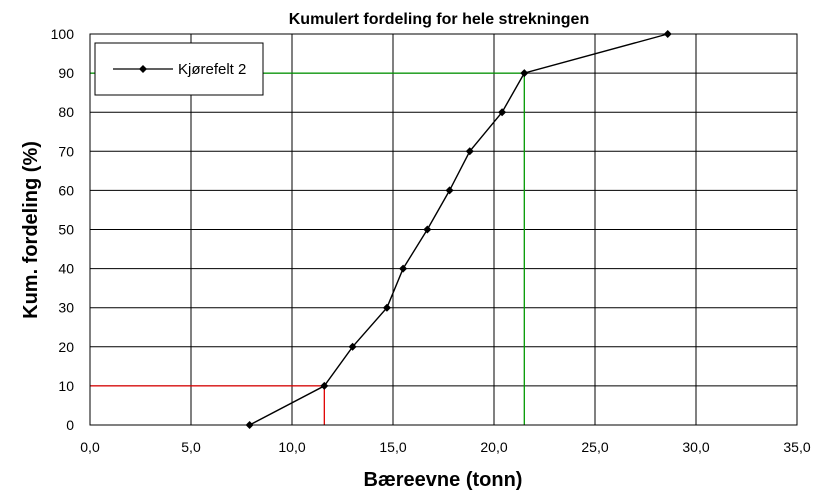 The image size is (818, 491). I want to click on chart-title: Kumulert fordeling for hele strekningen, so click(439, 19).